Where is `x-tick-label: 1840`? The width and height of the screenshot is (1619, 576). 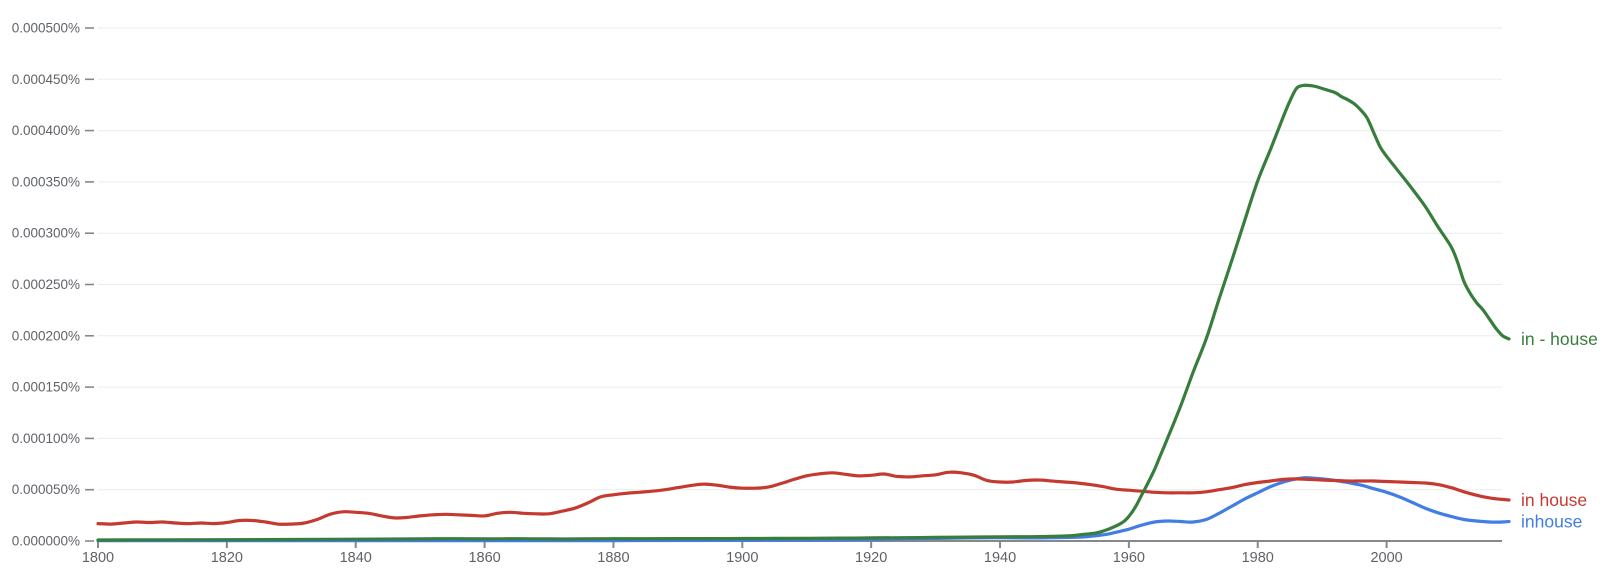
x-tick-label: 1840 is located at coordinates (356, 558).